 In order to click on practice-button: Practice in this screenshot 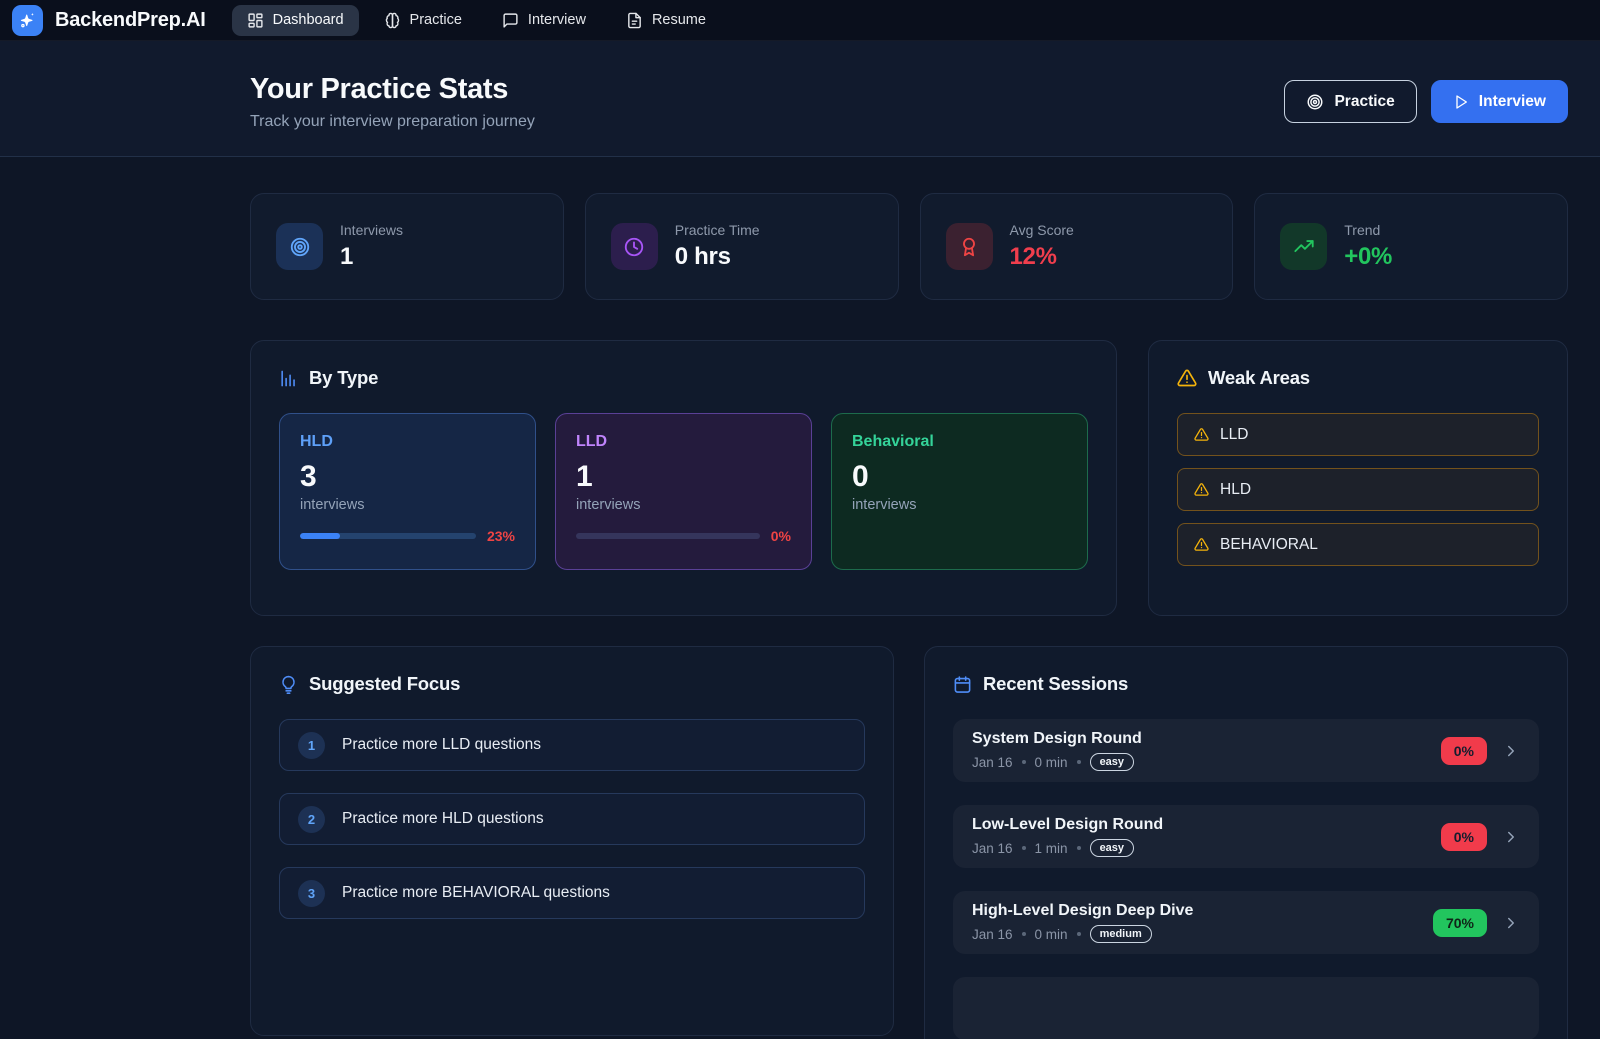, I will do `click(1350, 101)`.